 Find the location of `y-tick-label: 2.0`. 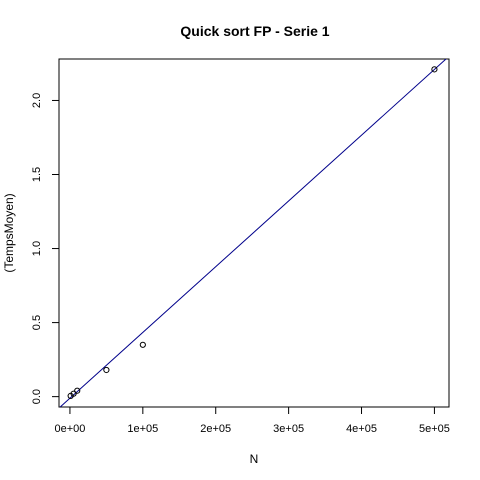

y-tick-label: 2.0 is located at coordinates (37, 100).